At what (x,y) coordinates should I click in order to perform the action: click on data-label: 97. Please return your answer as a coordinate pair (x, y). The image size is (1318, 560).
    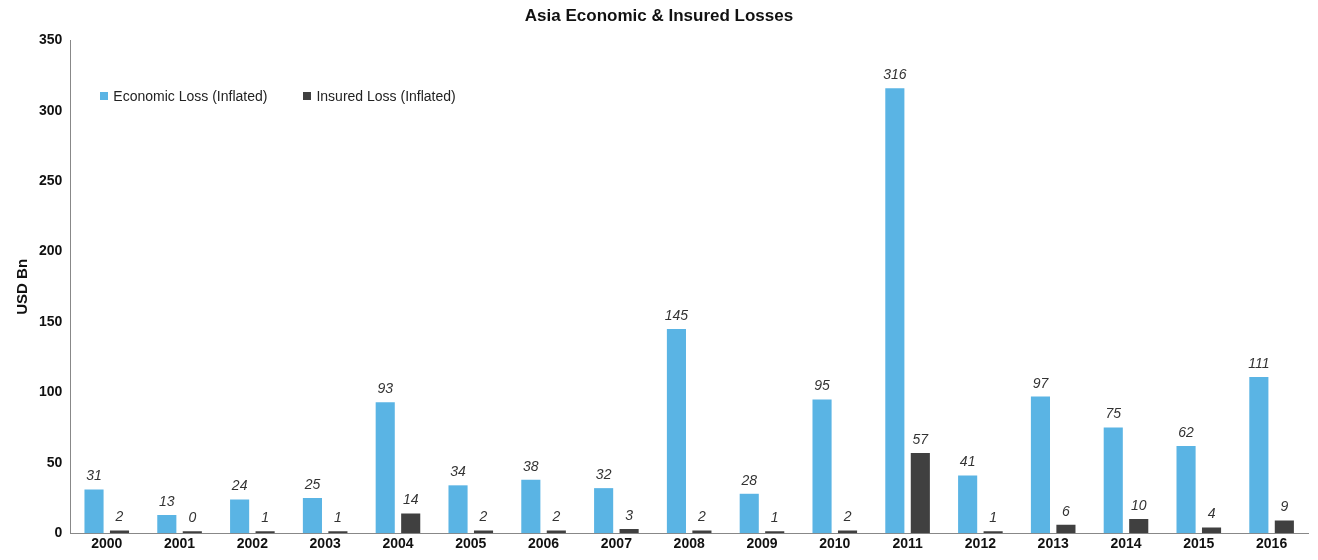
    Looking at the image, I should click on (1041, 382).